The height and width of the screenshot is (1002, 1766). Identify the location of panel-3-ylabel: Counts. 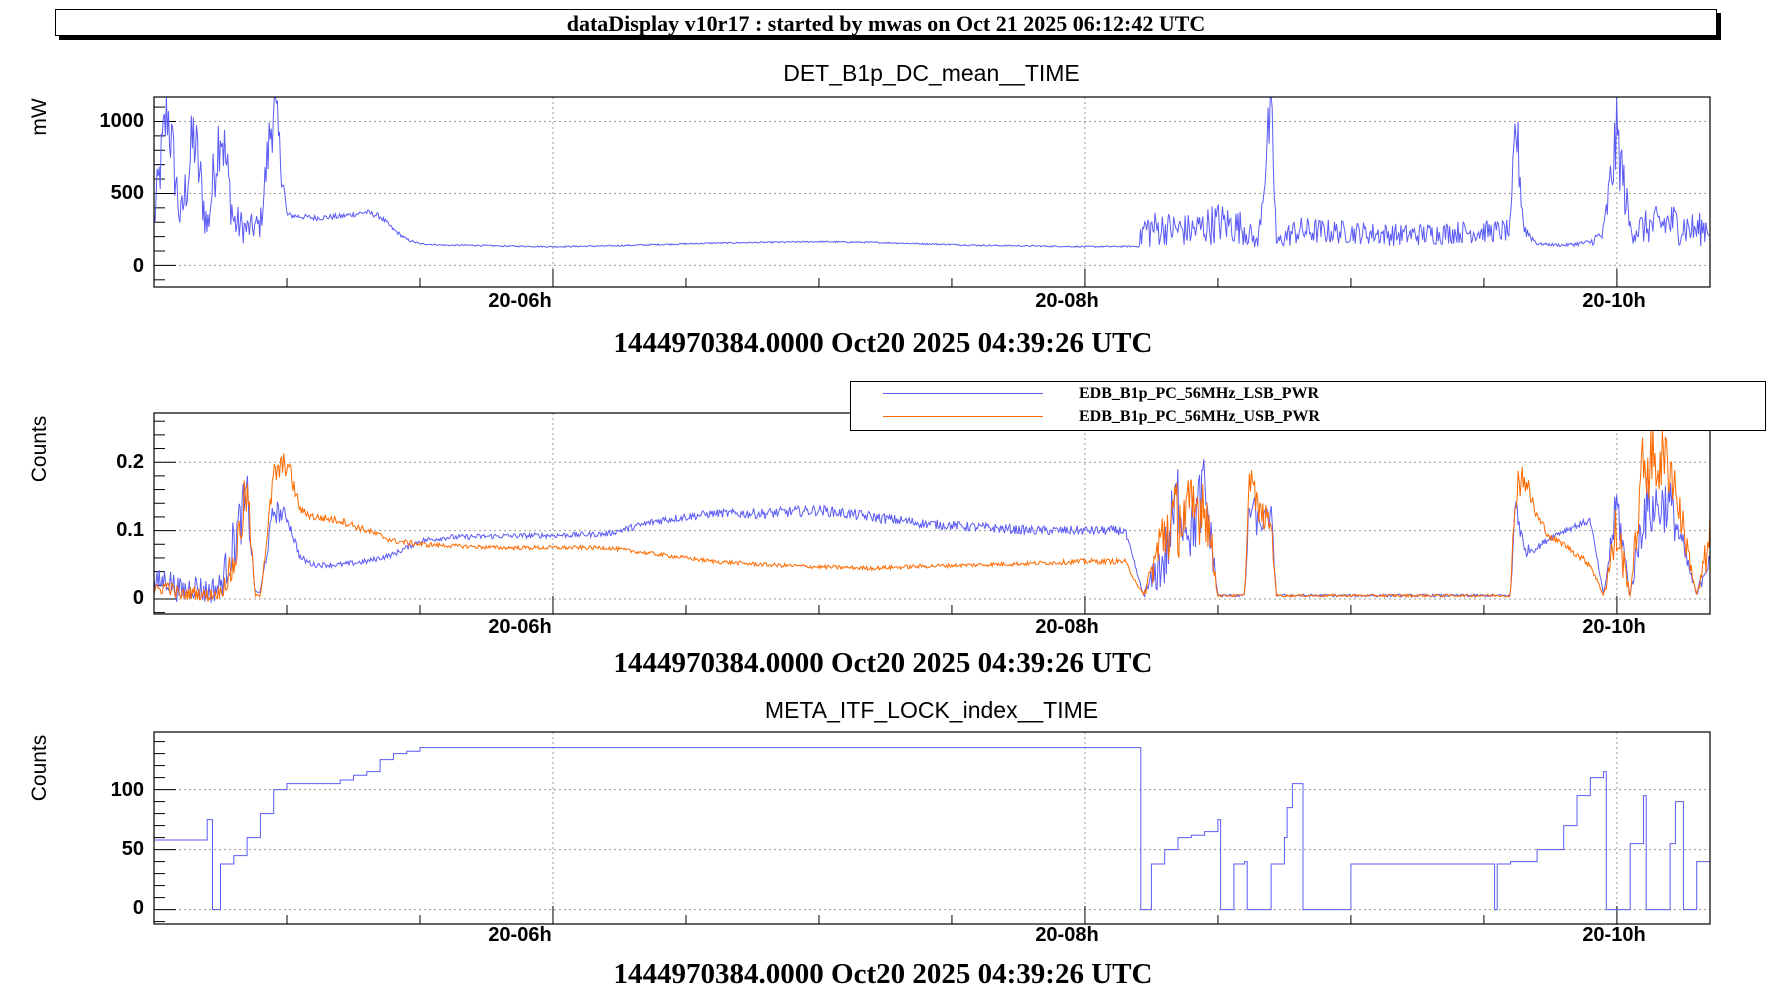
(39, 768).